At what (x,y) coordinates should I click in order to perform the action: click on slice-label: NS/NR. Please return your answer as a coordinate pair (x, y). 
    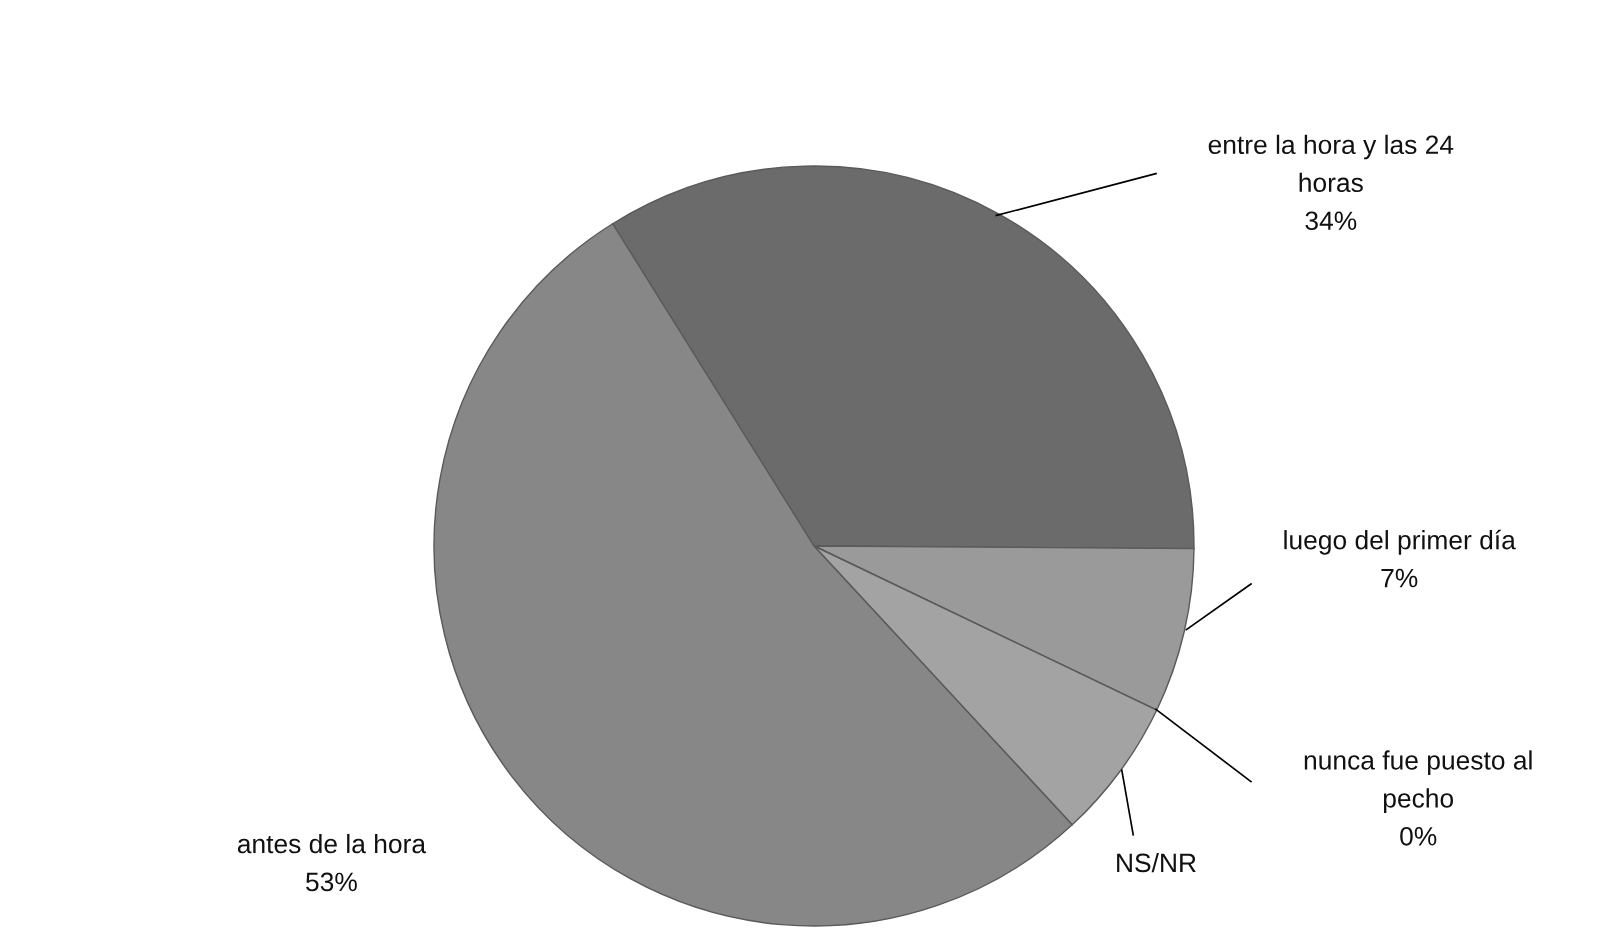
    Looking at the image, I should click on (1156, 862).